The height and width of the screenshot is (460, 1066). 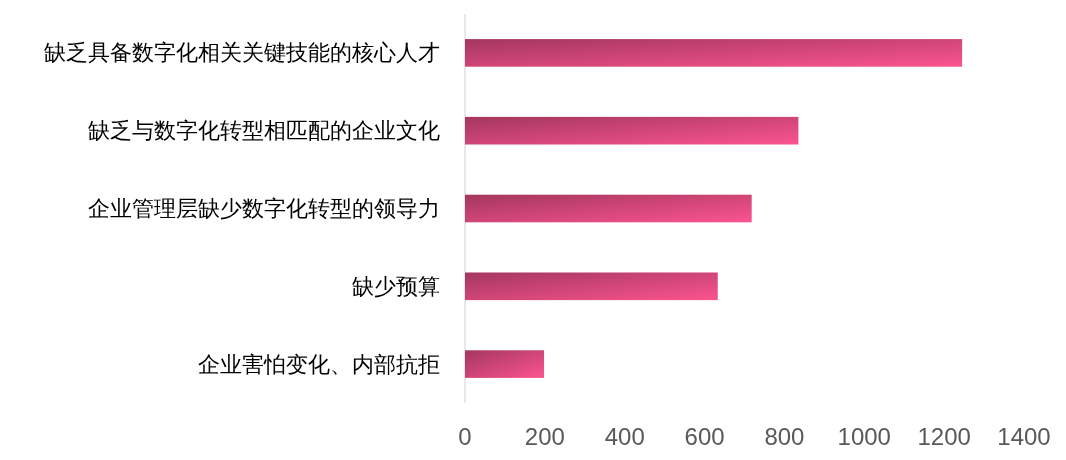 What do you see at coordinates (784, 436) in the screenshot?
I see `x-tick-label: 800` at bounding box center [784, 436].